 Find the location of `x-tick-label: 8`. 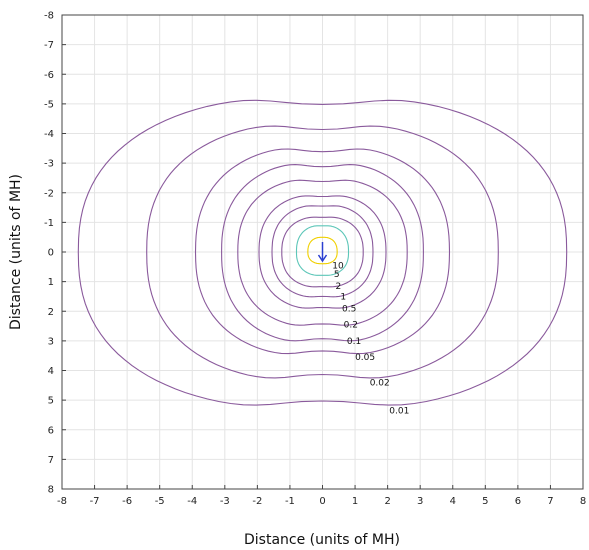

x-tick-label: 8 is located at coordinates (583, 501).